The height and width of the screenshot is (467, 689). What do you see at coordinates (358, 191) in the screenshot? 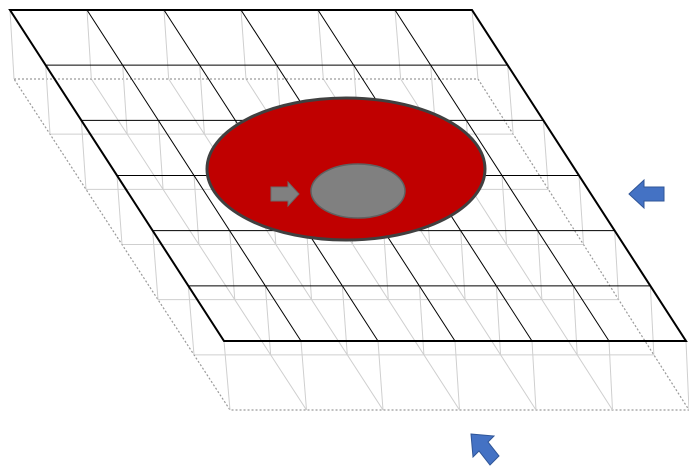
I see `grey-inner-ellipse` at bounding box center [358, 191].